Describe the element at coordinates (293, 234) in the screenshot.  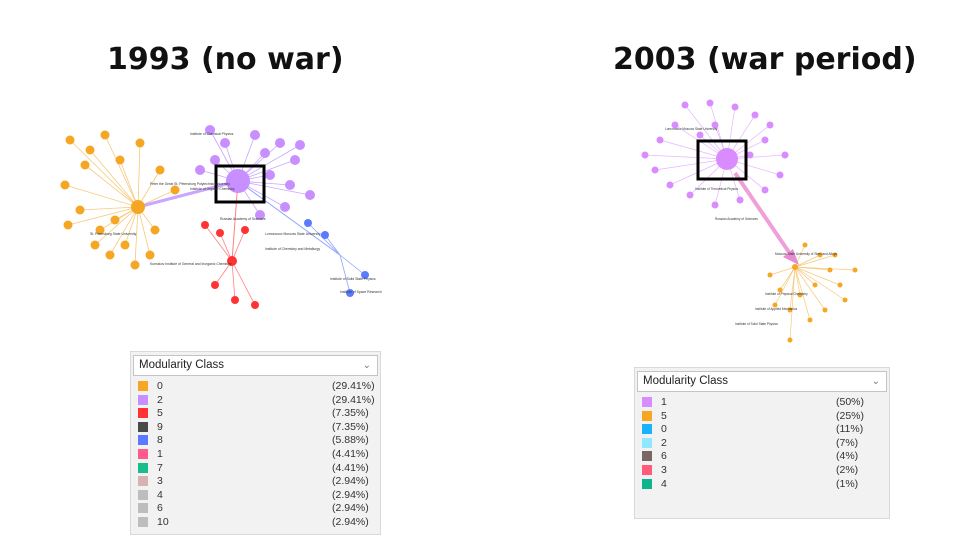
I see `node-label: Lomonosov Moscow State University` at that location.